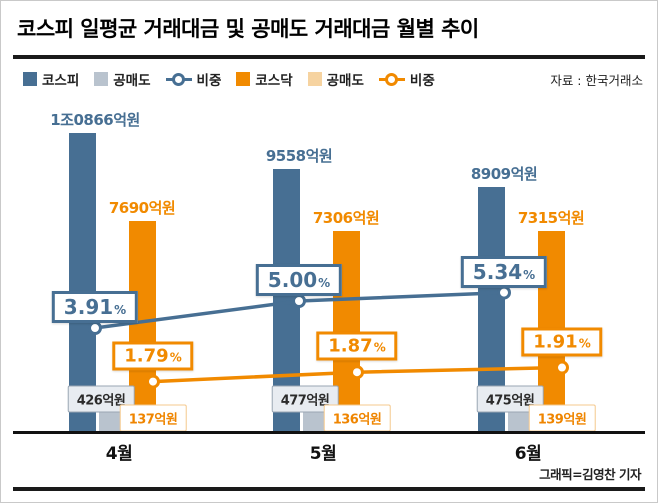 This screenshot has width=658, height=503. What do you see at coordinates (95, 120) in the screenshot?
I see `bar-value-kospi: 1조0866억원` at bounding box center [95, 120].